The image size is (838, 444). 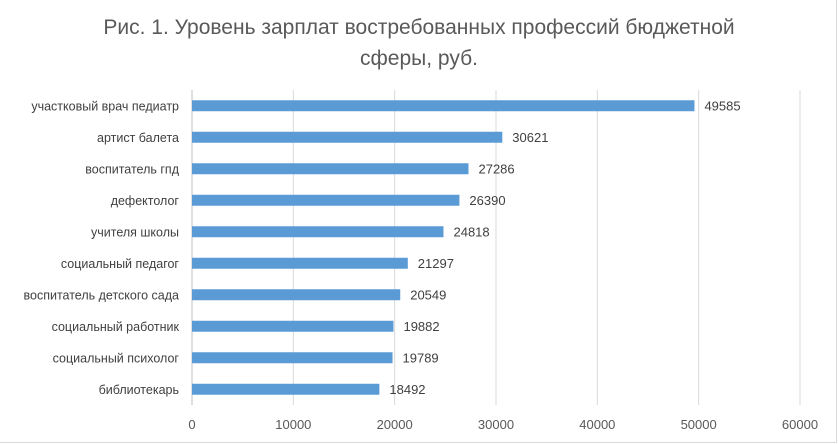 I want to click on x-tick-label: 50000, so click(x=699, y=424).